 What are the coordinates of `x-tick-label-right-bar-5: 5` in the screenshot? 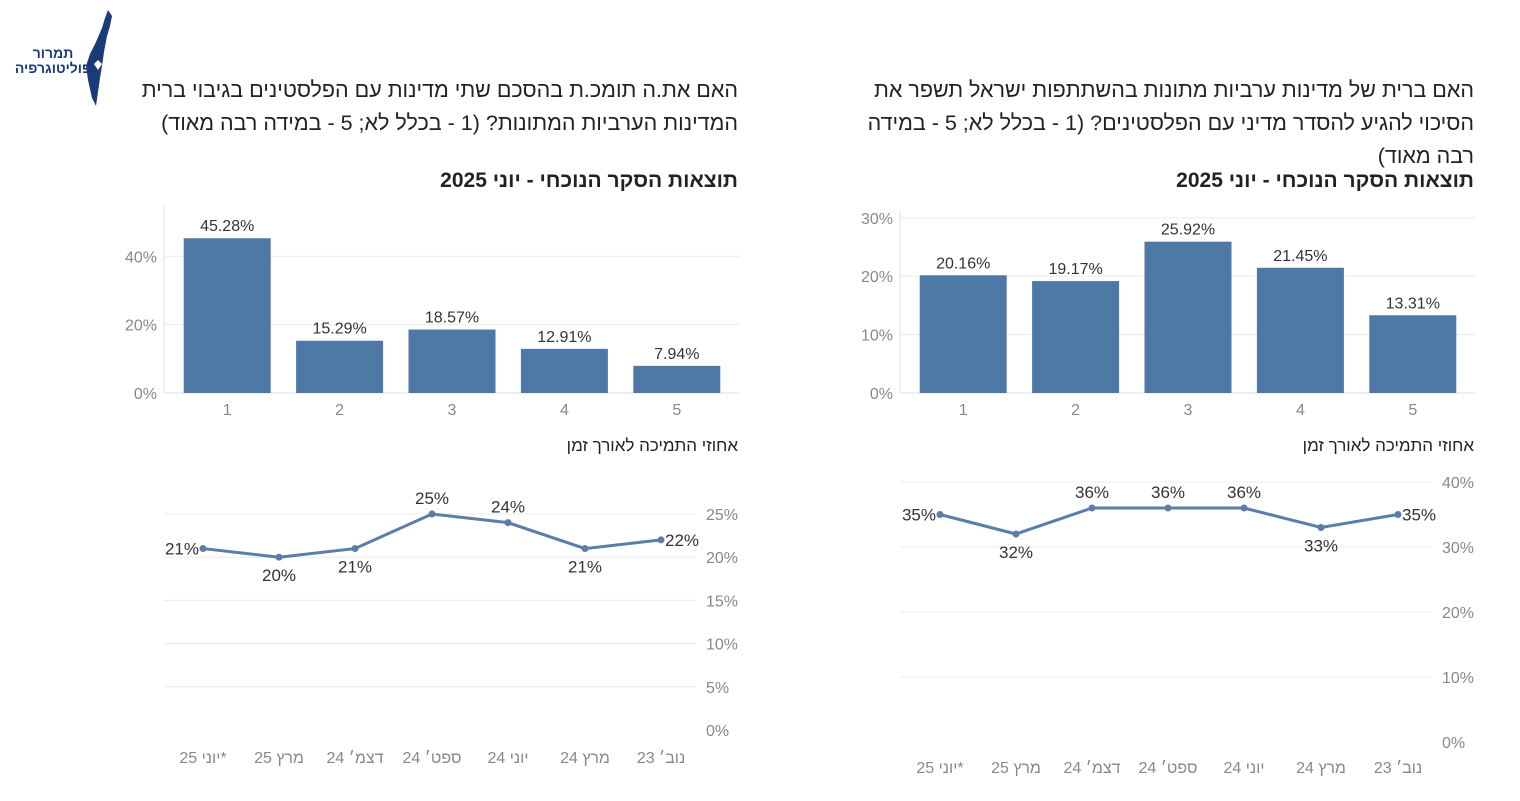 It's located at (1412, 410).